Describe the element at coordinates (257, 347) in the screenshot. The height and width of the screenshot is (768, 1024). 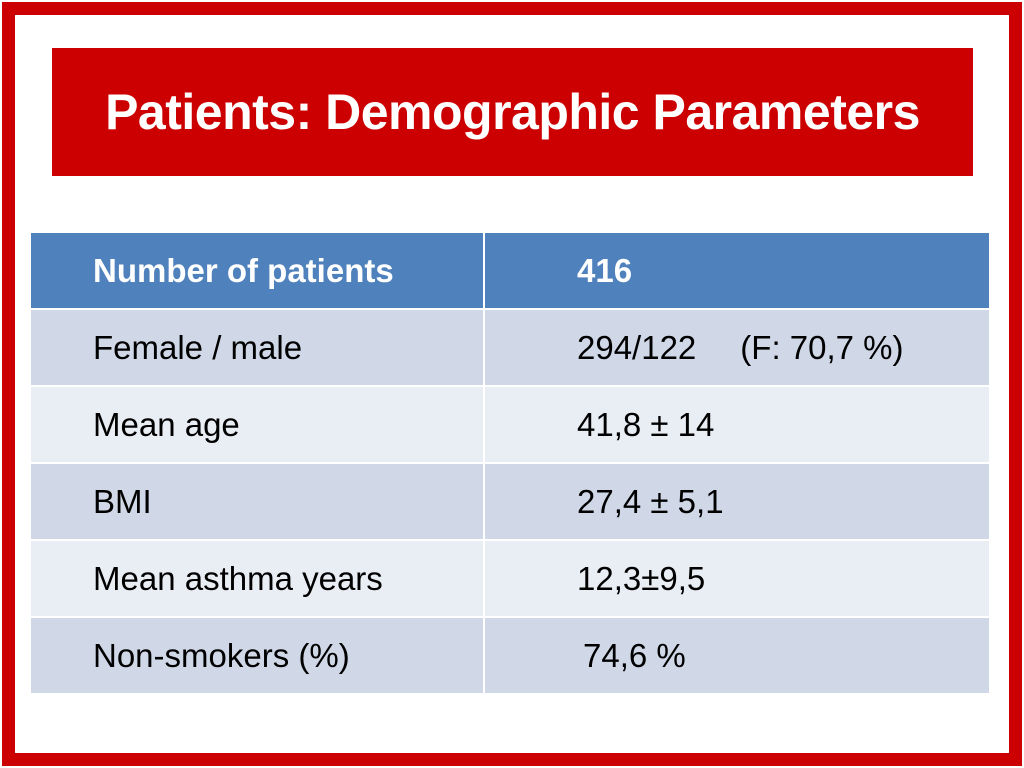
I see `row-label: Female / male` at that location.